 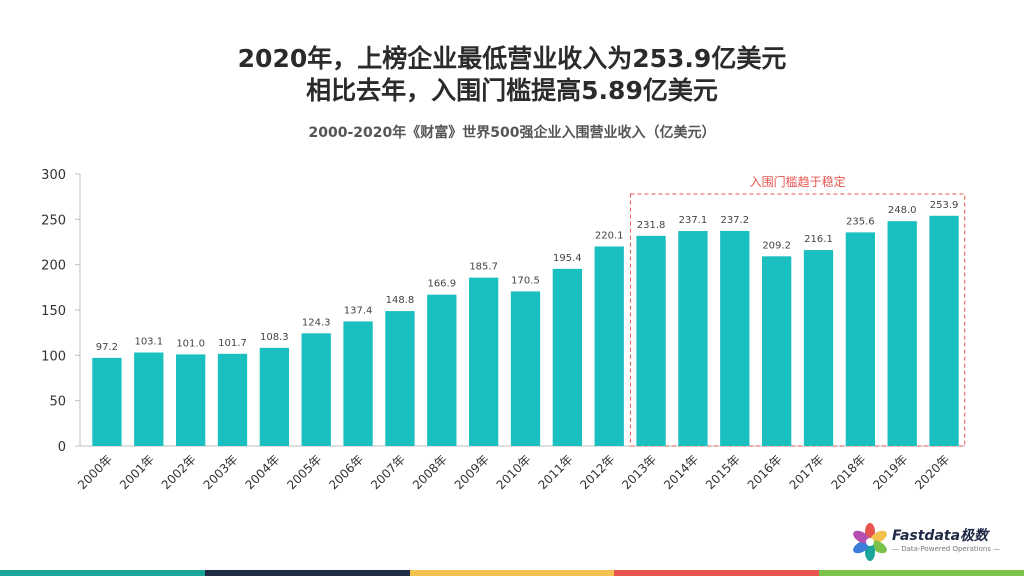 What do you see at coordinates (860, 339) in the screenshot?
I see `bar-2018年` at bounding box center [860, 339].